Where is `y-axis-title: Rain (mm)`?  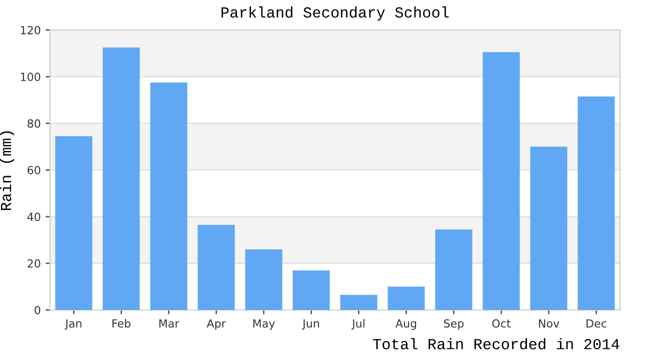
y-axis-title: Rain (mm) is located at coordinates (7, 170).